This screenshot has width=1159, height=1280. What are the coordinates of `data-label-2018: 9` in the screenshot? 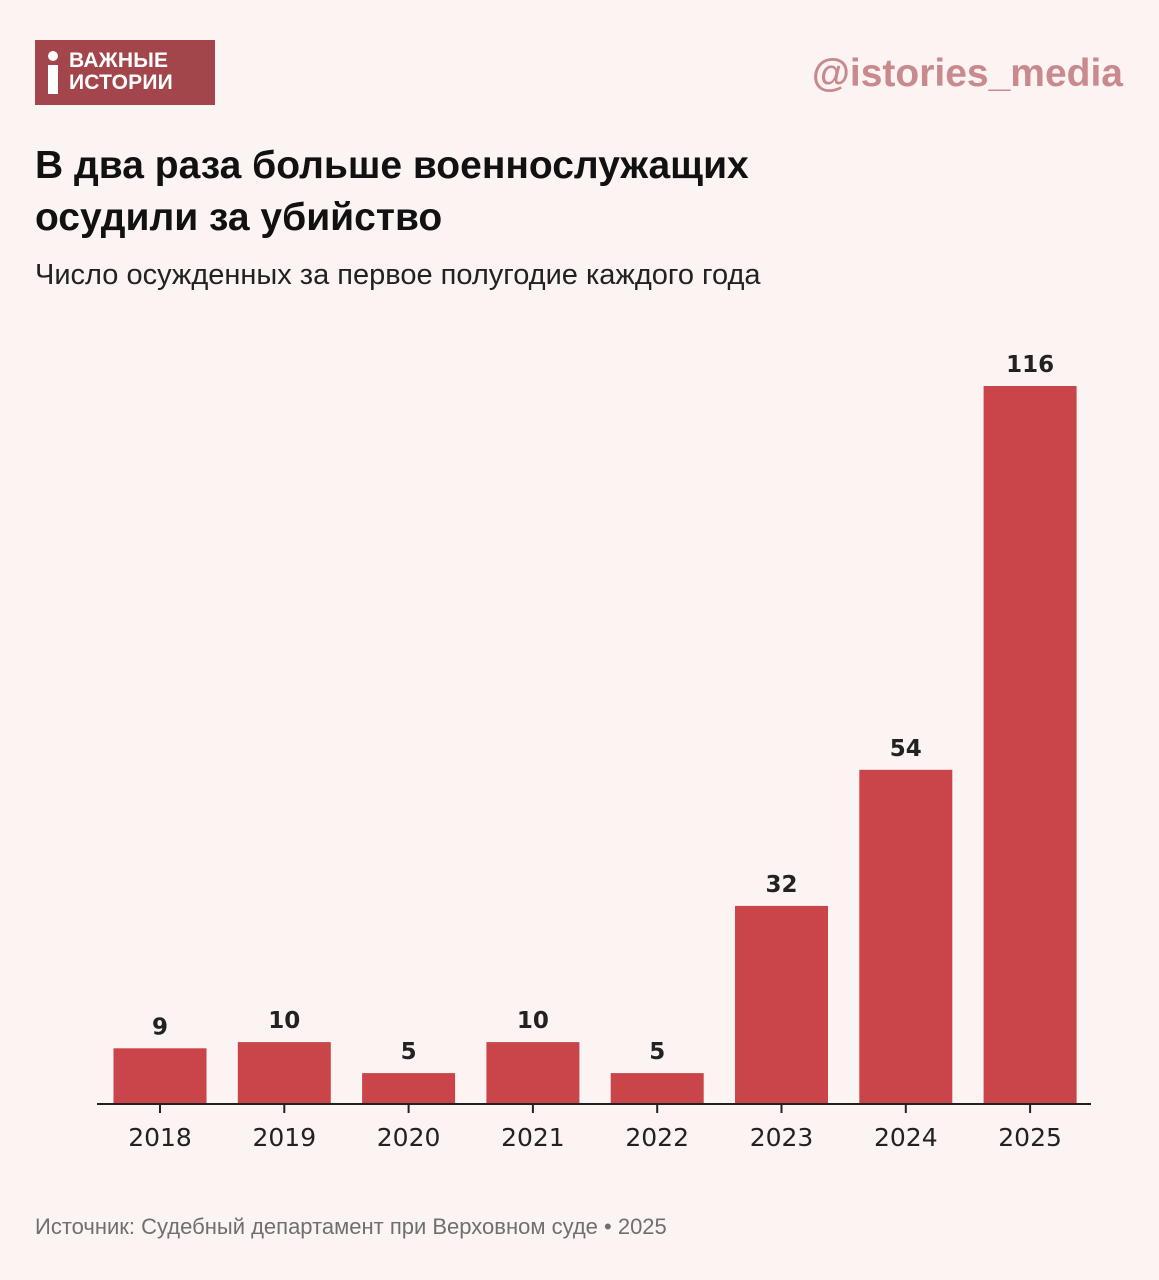 It's located at (160, 1027).